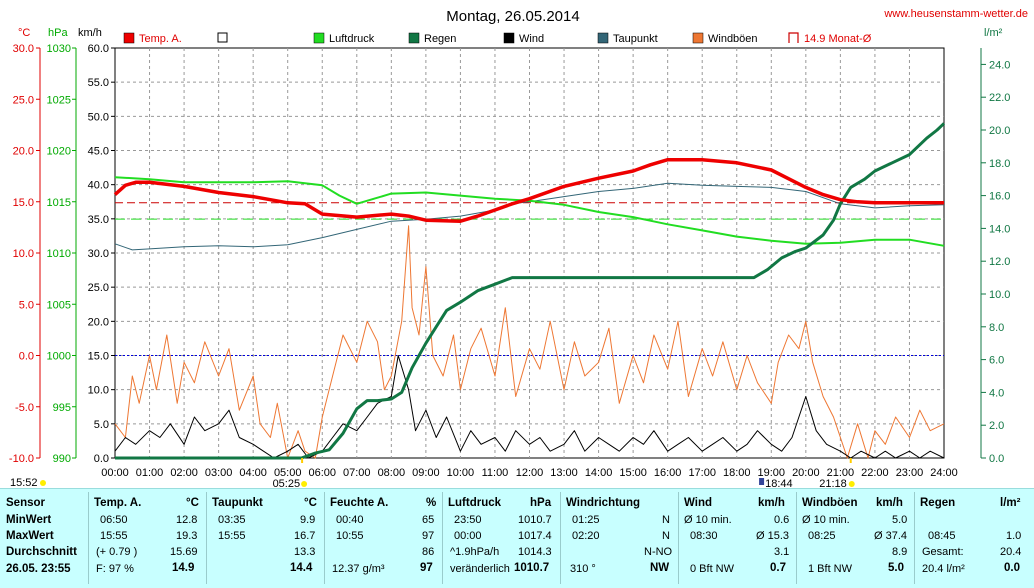 The image size is (1034, 588). What do you see at coordinates (900, 520) in the screenshot?
I see `gust-min-value: 5.0` at bounding box center [900, 520].